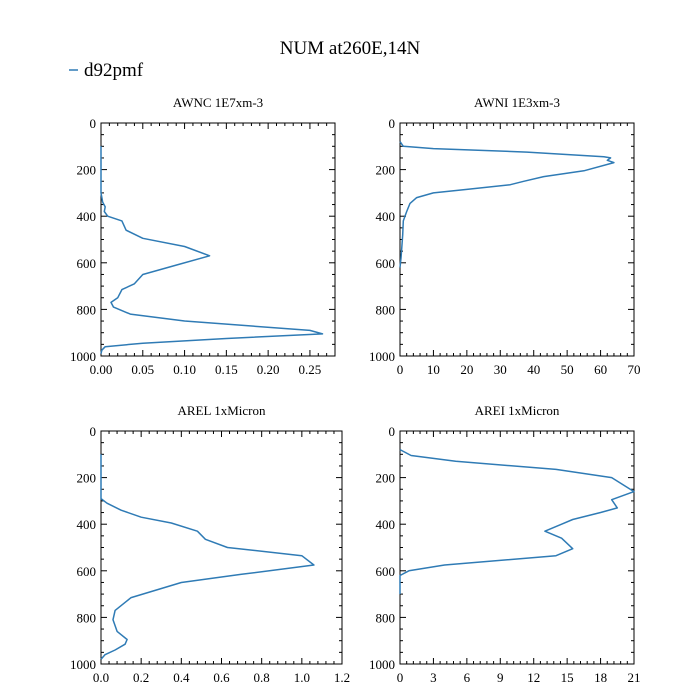  I want to click on x-tick-label: 0.00, so click(101, 369).